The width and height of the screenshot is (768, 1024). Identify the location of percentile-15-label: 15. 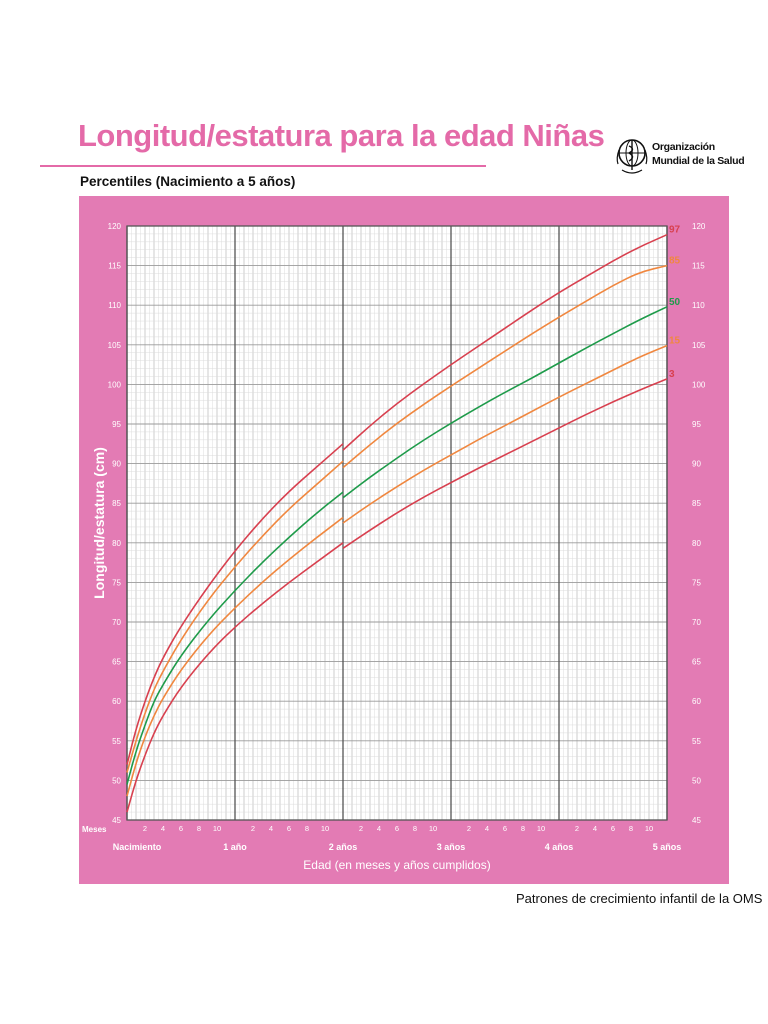
(675, 341).